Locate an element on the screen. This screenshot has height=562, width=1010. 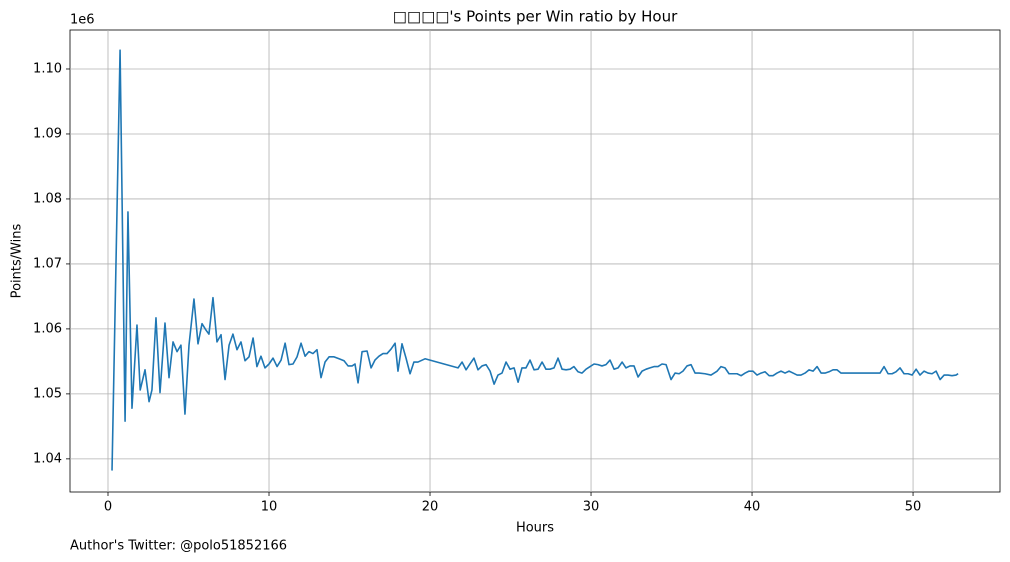
y-tick-label: 1.10 is located at coordinates (47, 68).